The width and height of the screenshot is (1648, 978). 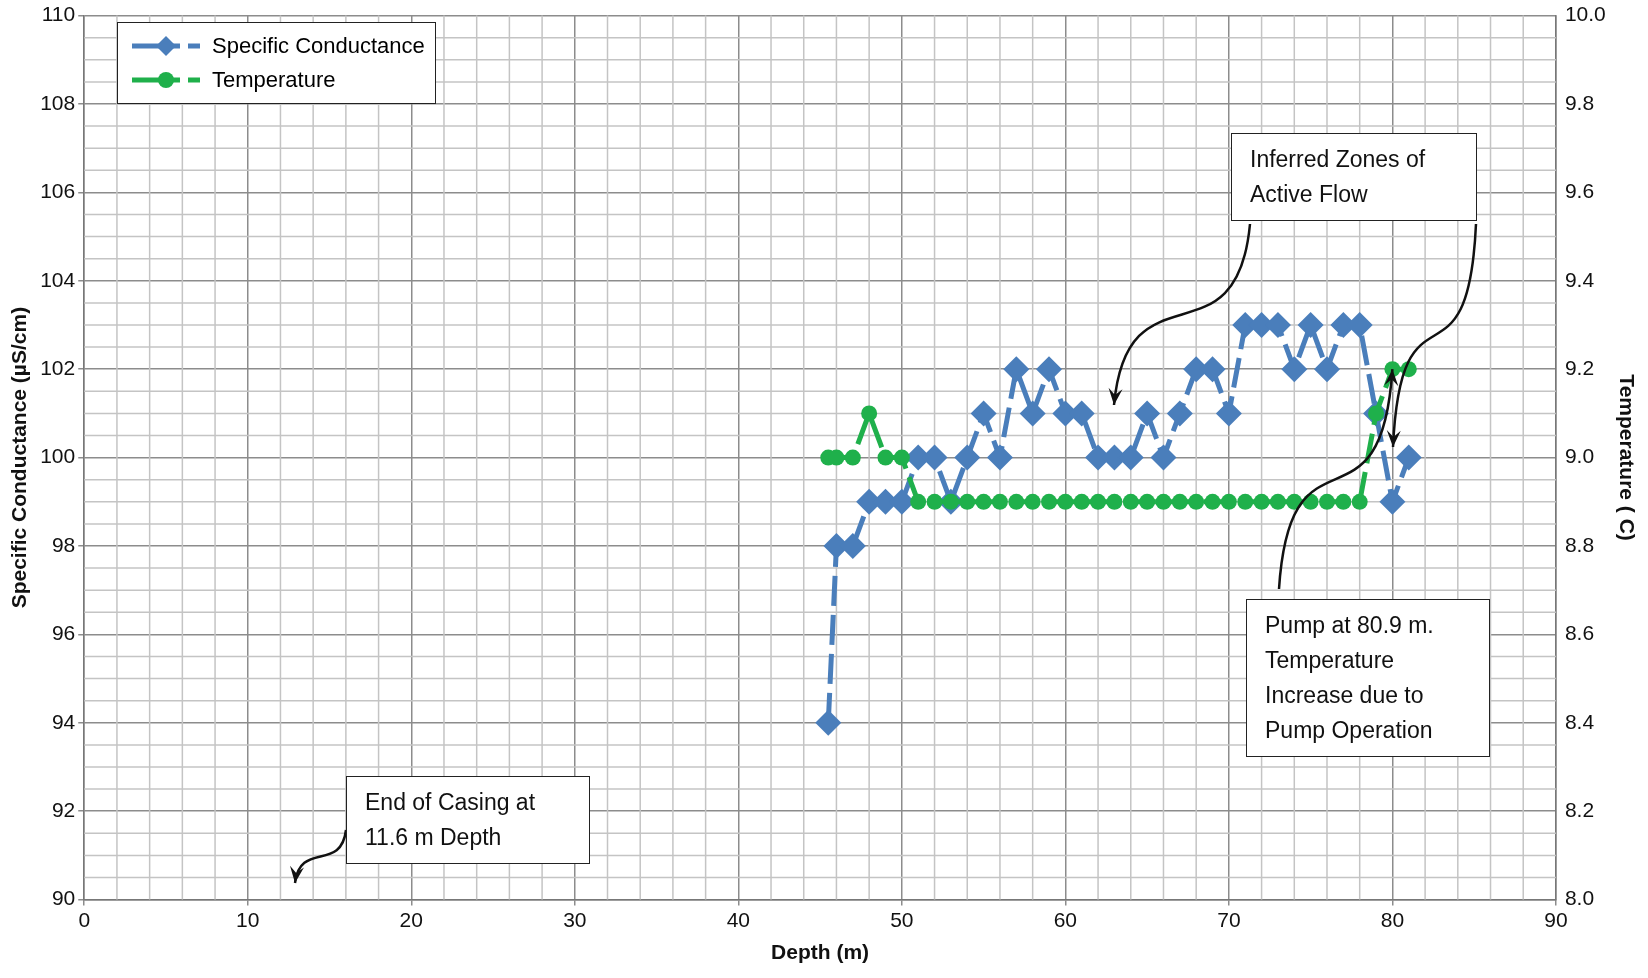 I want to click on y2-tick-label: 8.2, so click(x=1579, y=809).